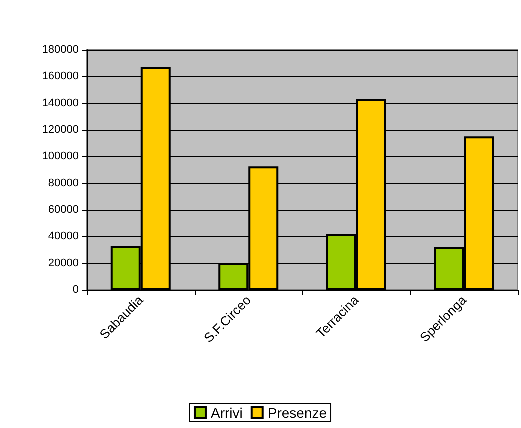 The image size is (521, 428). What do you see at coordinates (60, 156) in the screenshot?
I see `y-tick-label: 100000` at bounding box center [60, 156].